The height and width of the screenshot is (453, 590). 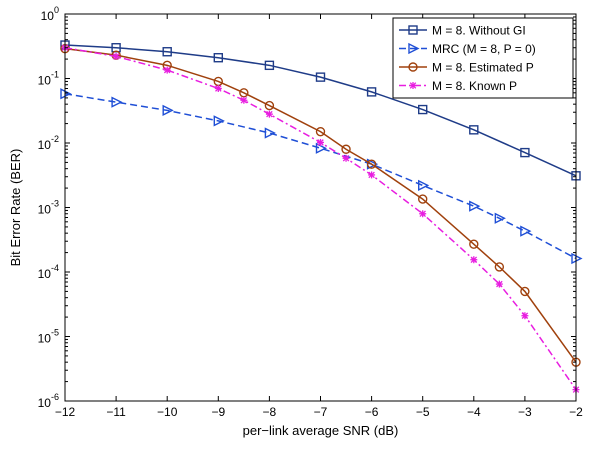 What do you see at coordinates (167, 412) in the screenshot?
I see `x-tick-label: −10` at bounding box center [167, 412].